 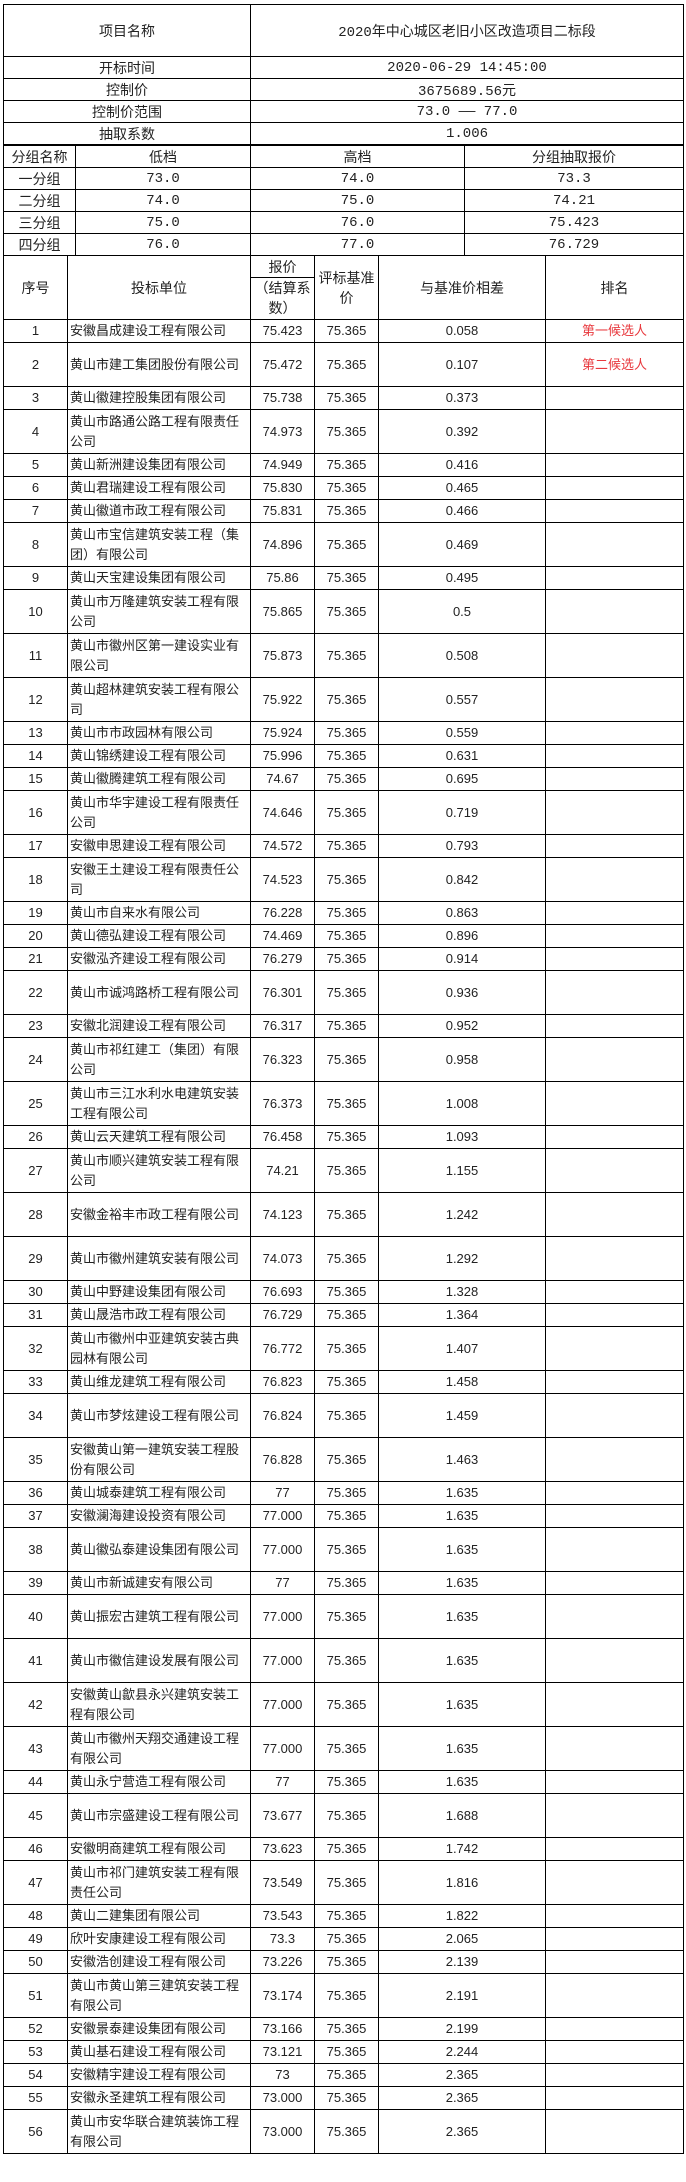 I want to click on table-row: 20 黄山德弘建设工程有限公司 74.469 75.365 0.896, so click(x=343, y=936).